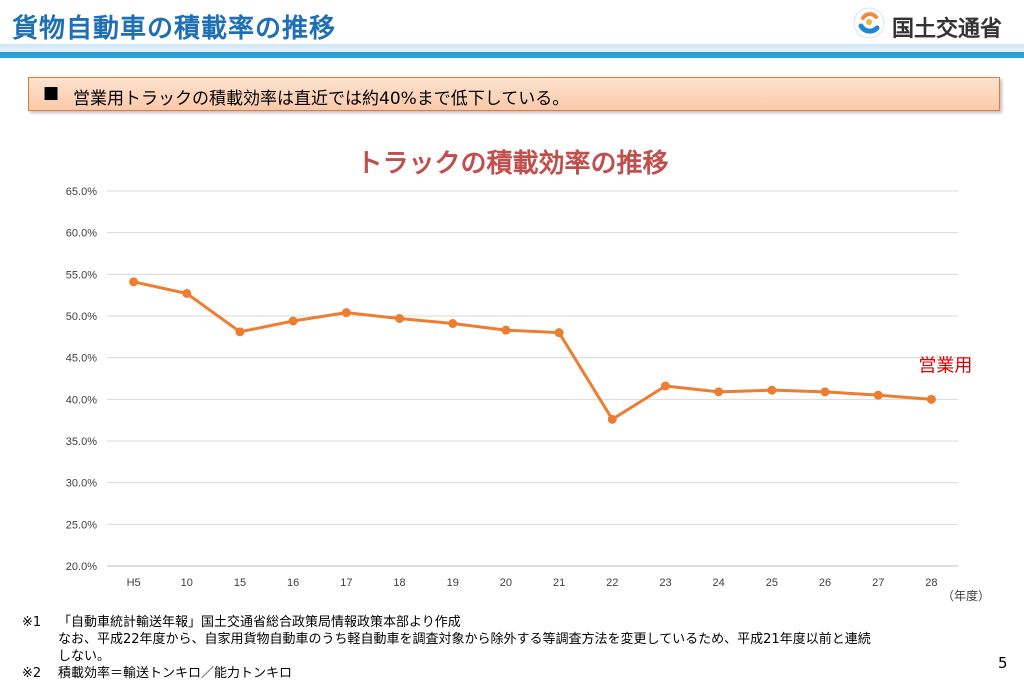  I want to click on slide-title: 貨物自動車の積載率の推移, so click(174, 29).